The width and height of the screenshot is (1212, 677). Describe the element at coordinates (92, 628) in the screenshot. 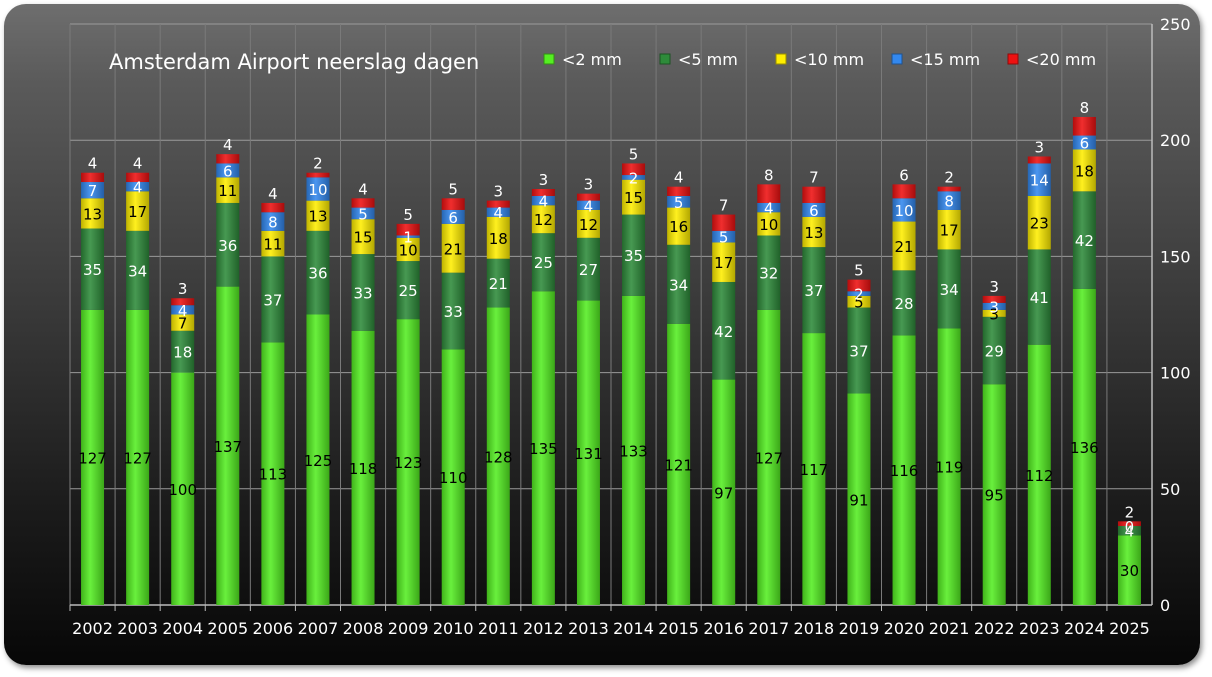

I see `x-tick-label: 2002` at that location.